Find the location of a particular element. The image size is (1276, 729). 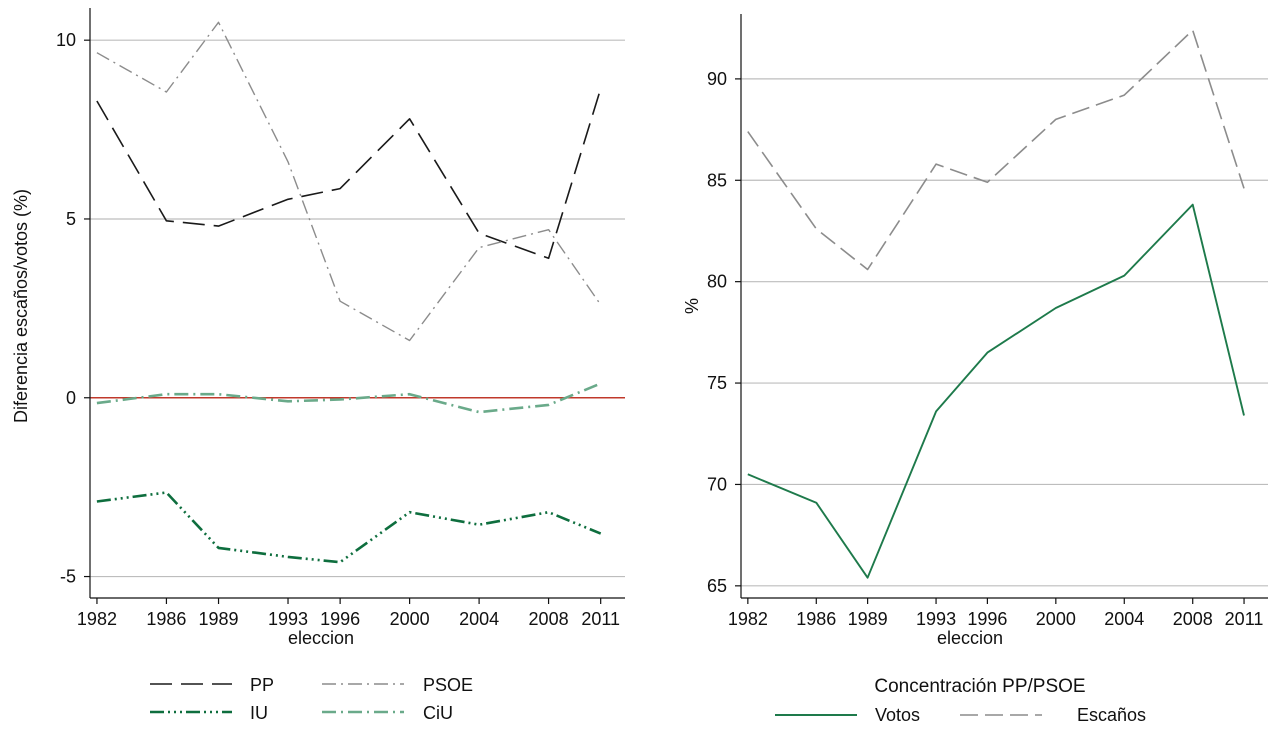

left-y-tick-label: 5 is located at coordinates (71, 219).